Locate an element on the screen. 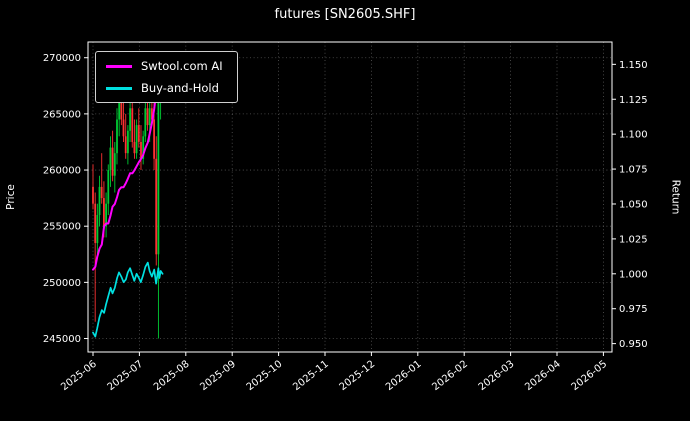 This screenshot has width=690, height=421. date-tick-label: 2025-08 is located at coordinates (172, 376).